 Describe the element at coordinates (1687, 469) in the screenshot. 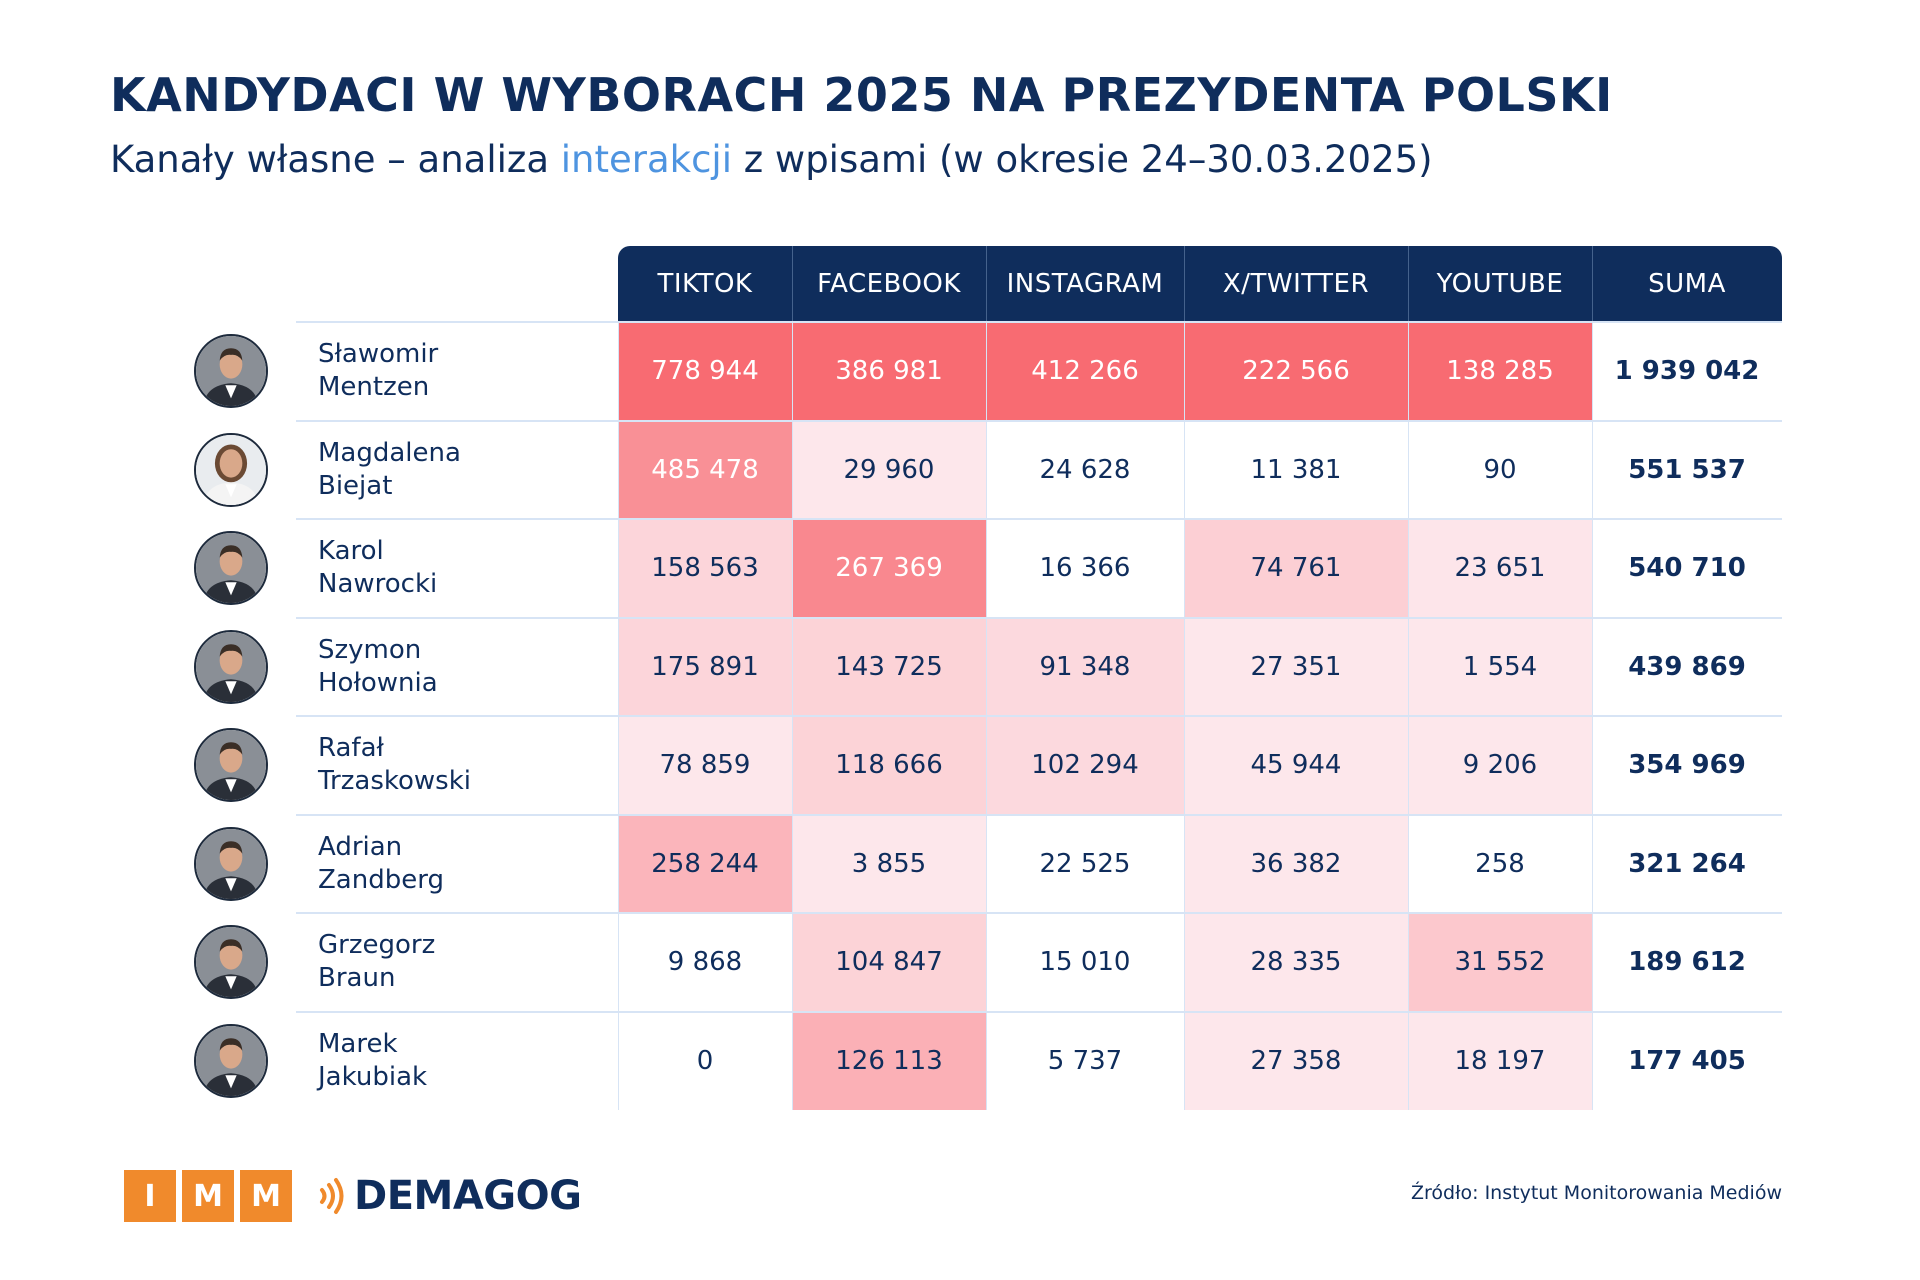

I see `sum-cell: 551 537` at that location.